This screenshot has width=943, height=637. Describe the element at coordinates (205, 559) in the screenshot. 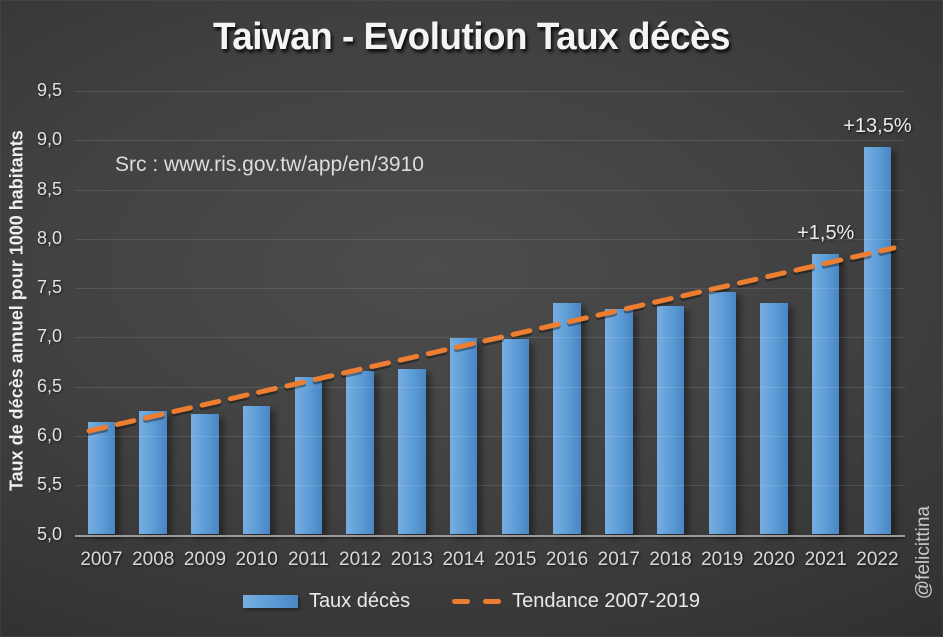

I see `x-tick-label: 2009` at that location.